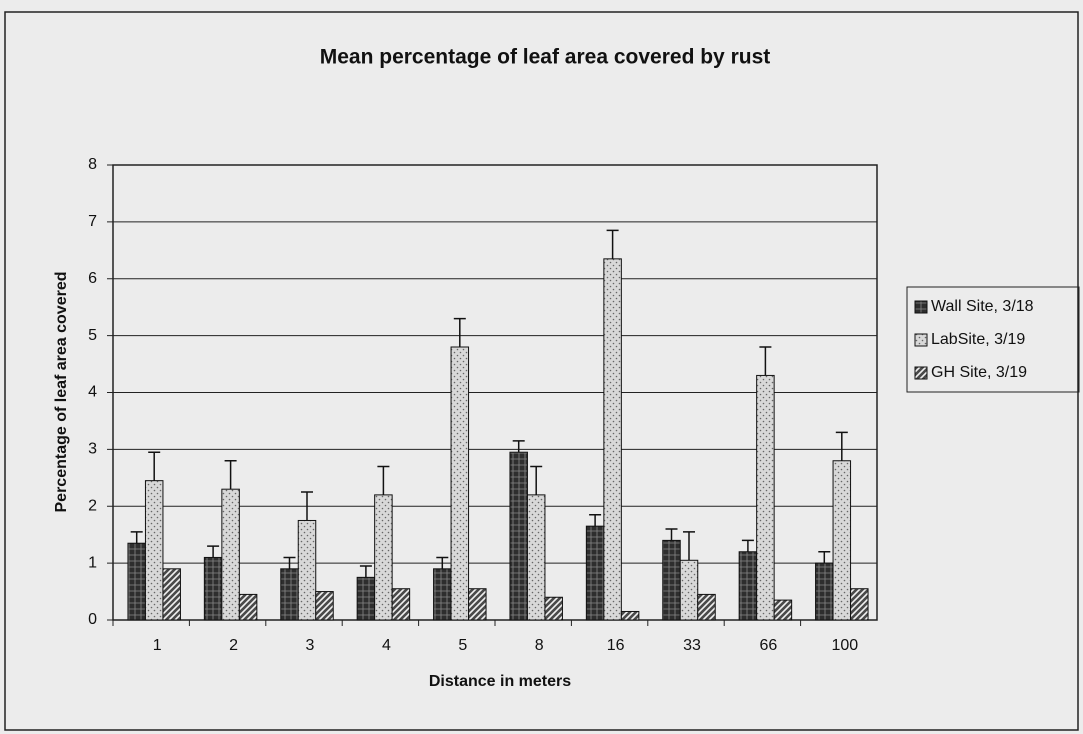 Image resolution: width=1083 pixels, height=734 pixels. What do you see at coordinates (500, 681) in the screenshot?
I see `x-axis-label: Distance in meters` at bounding box center [500, 681].